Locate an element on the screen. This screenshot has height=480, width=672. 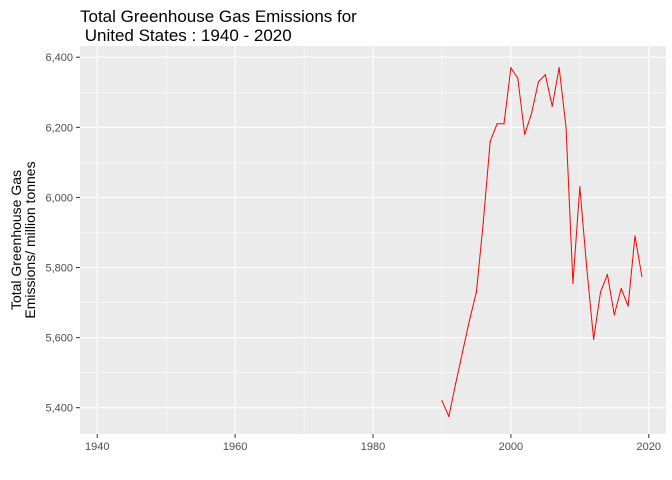
x-tick-label: 2020 is located at coordinates (649, 447).